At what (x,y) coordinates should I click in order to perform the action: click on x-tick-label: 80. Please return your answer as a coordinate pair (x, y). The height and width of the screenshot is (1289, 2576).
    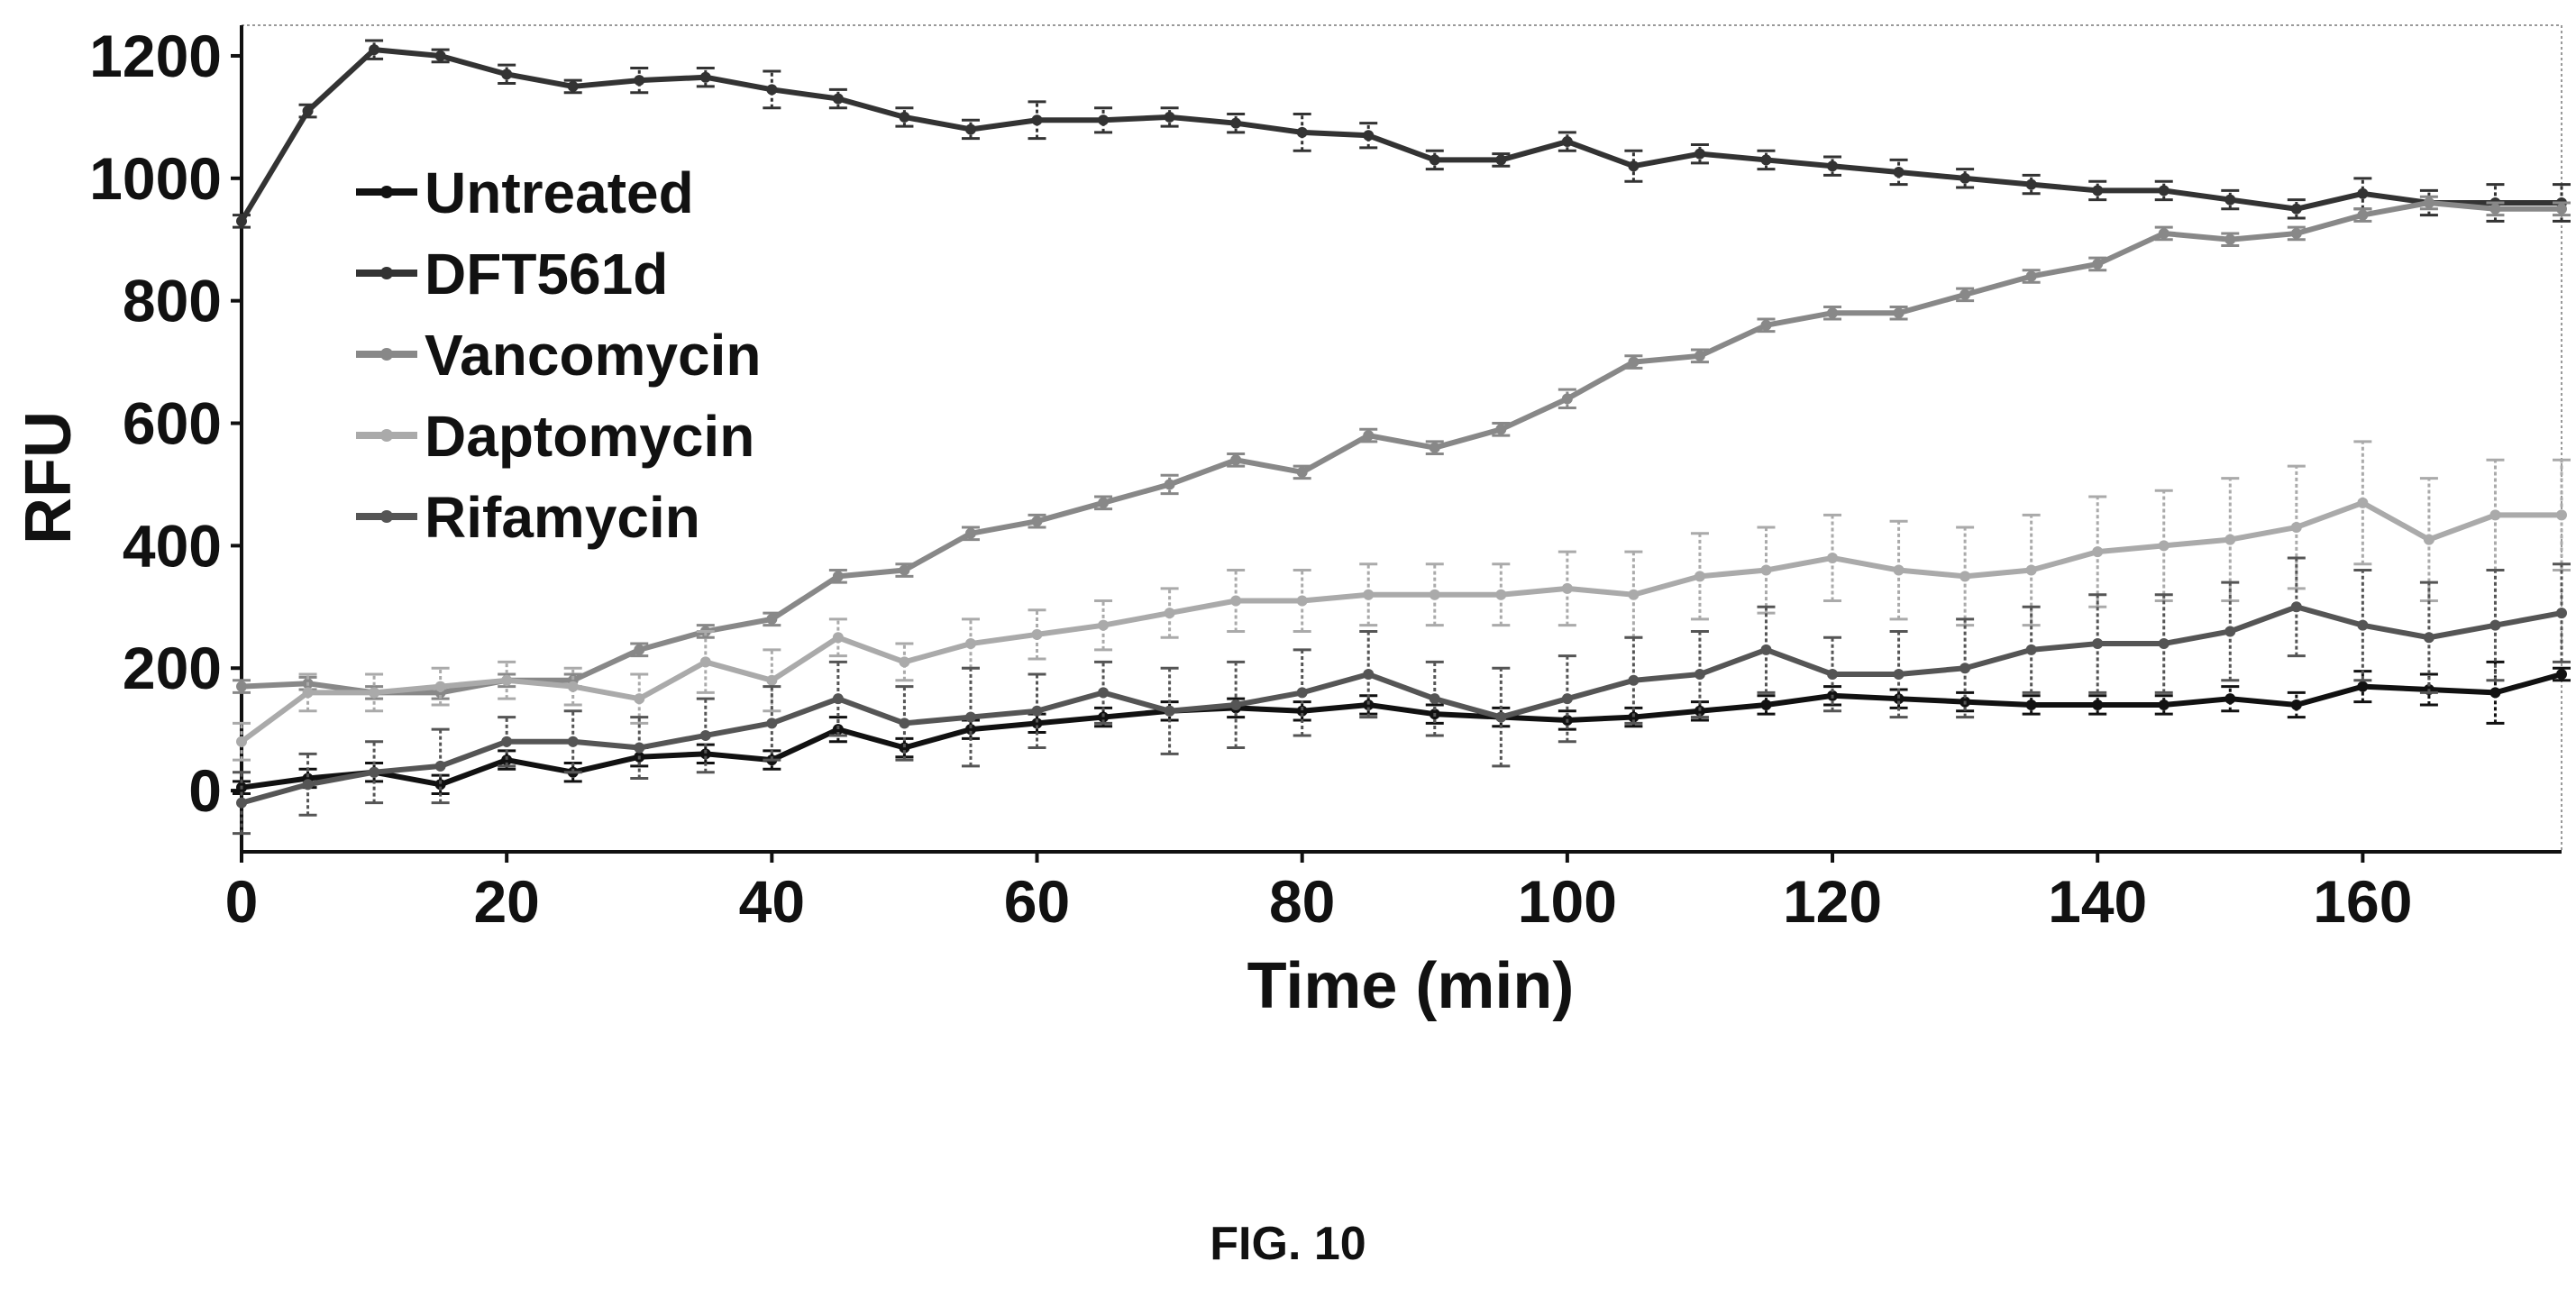
    Looking at the image, I should click on (1302, 901).